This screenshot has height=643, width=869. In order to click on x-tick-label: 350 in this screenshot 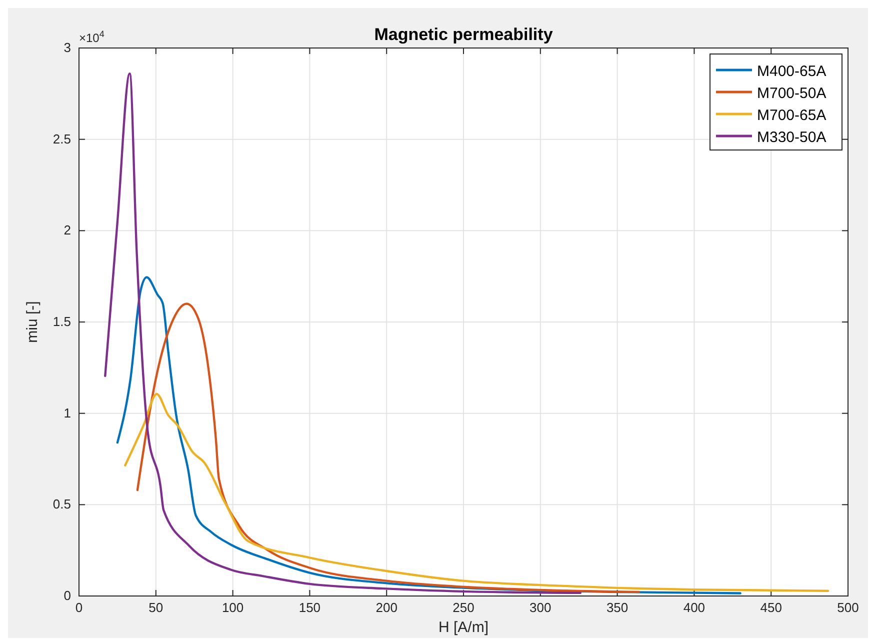, I will do `click(617, 607)`.